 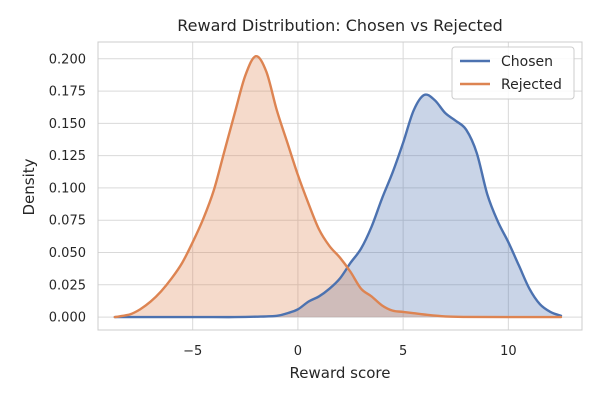 What do you see at coordinates (67, 285) in the screenshot?
I see `y-tick-label: 0.025` at bounding box center [67, 285].